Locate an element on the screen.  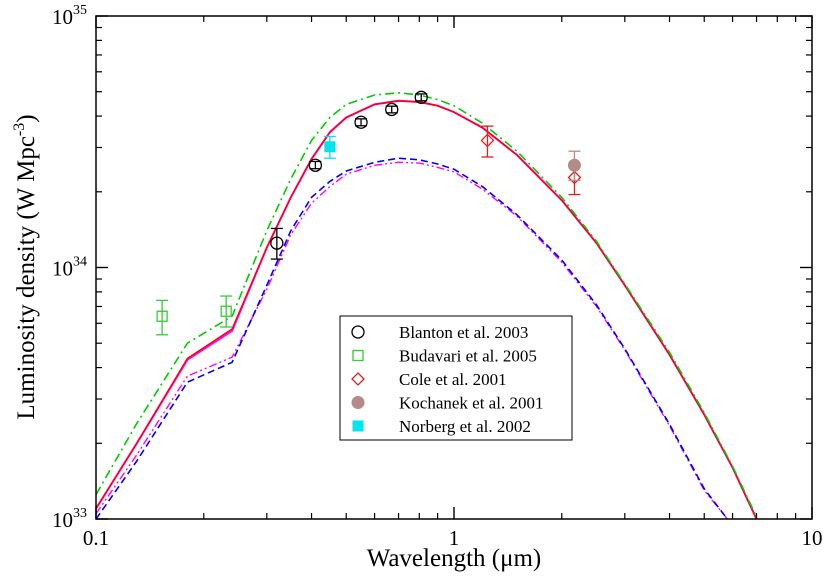
legend-marker-circle-filled is located at coordinates (358, 402).